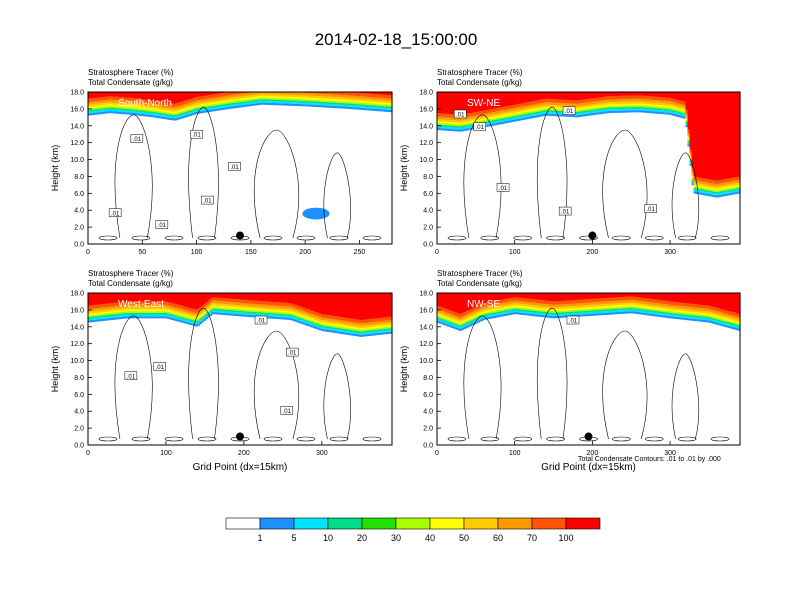 This screenshot has width=792, height=612. I want to click on y-axis-title: Height (km), so click(404, 168).